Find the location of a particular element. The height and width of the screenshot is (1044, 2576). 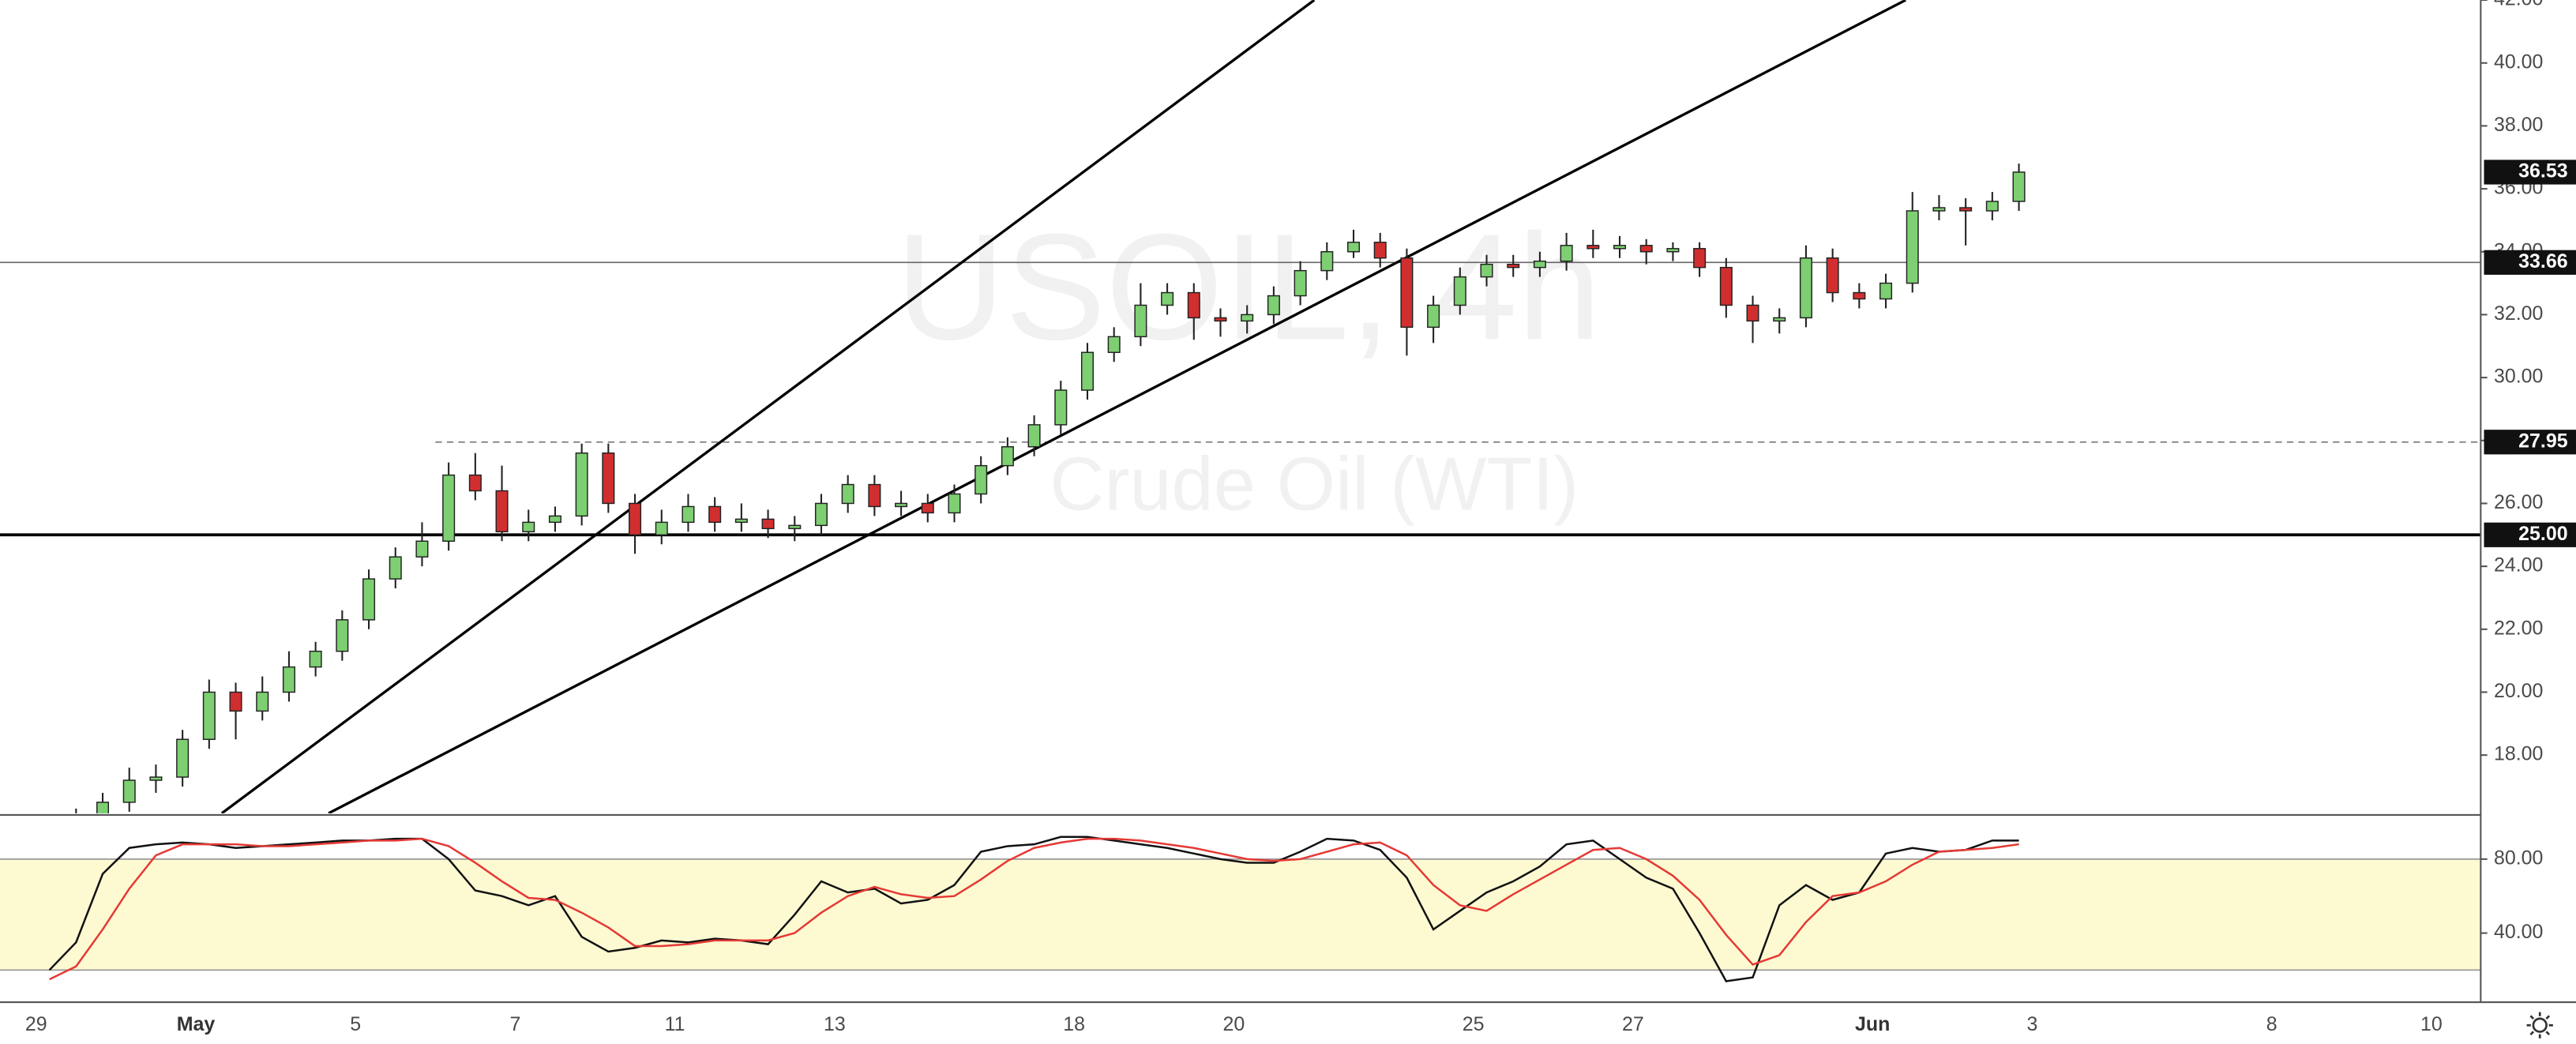

price-level-label: 33.66 is located at coordinates (2542, 261).